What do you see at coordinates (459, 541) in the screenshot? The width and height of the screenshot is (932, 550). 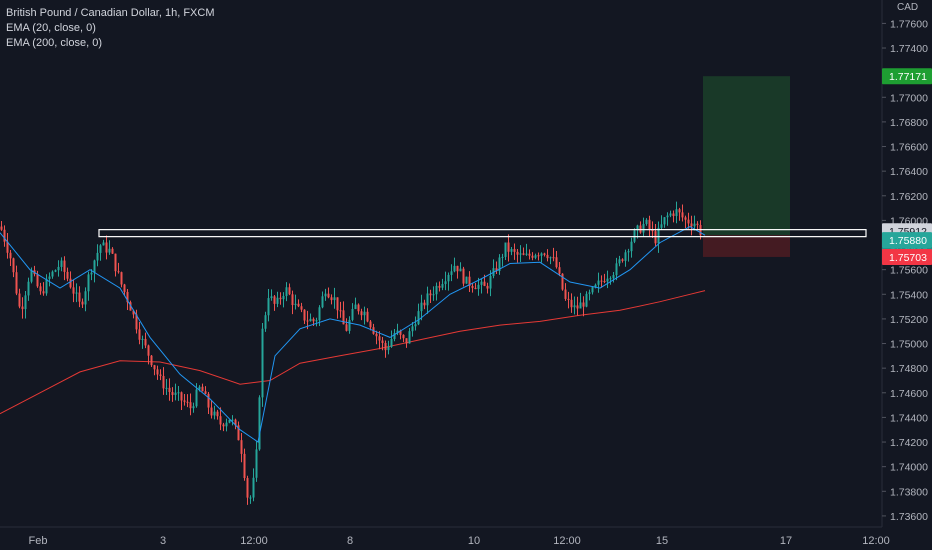 I see `time-axis: Feb 3 12:00 8 10 12:00 15 17 12:00` at bounding box center [459, 541].